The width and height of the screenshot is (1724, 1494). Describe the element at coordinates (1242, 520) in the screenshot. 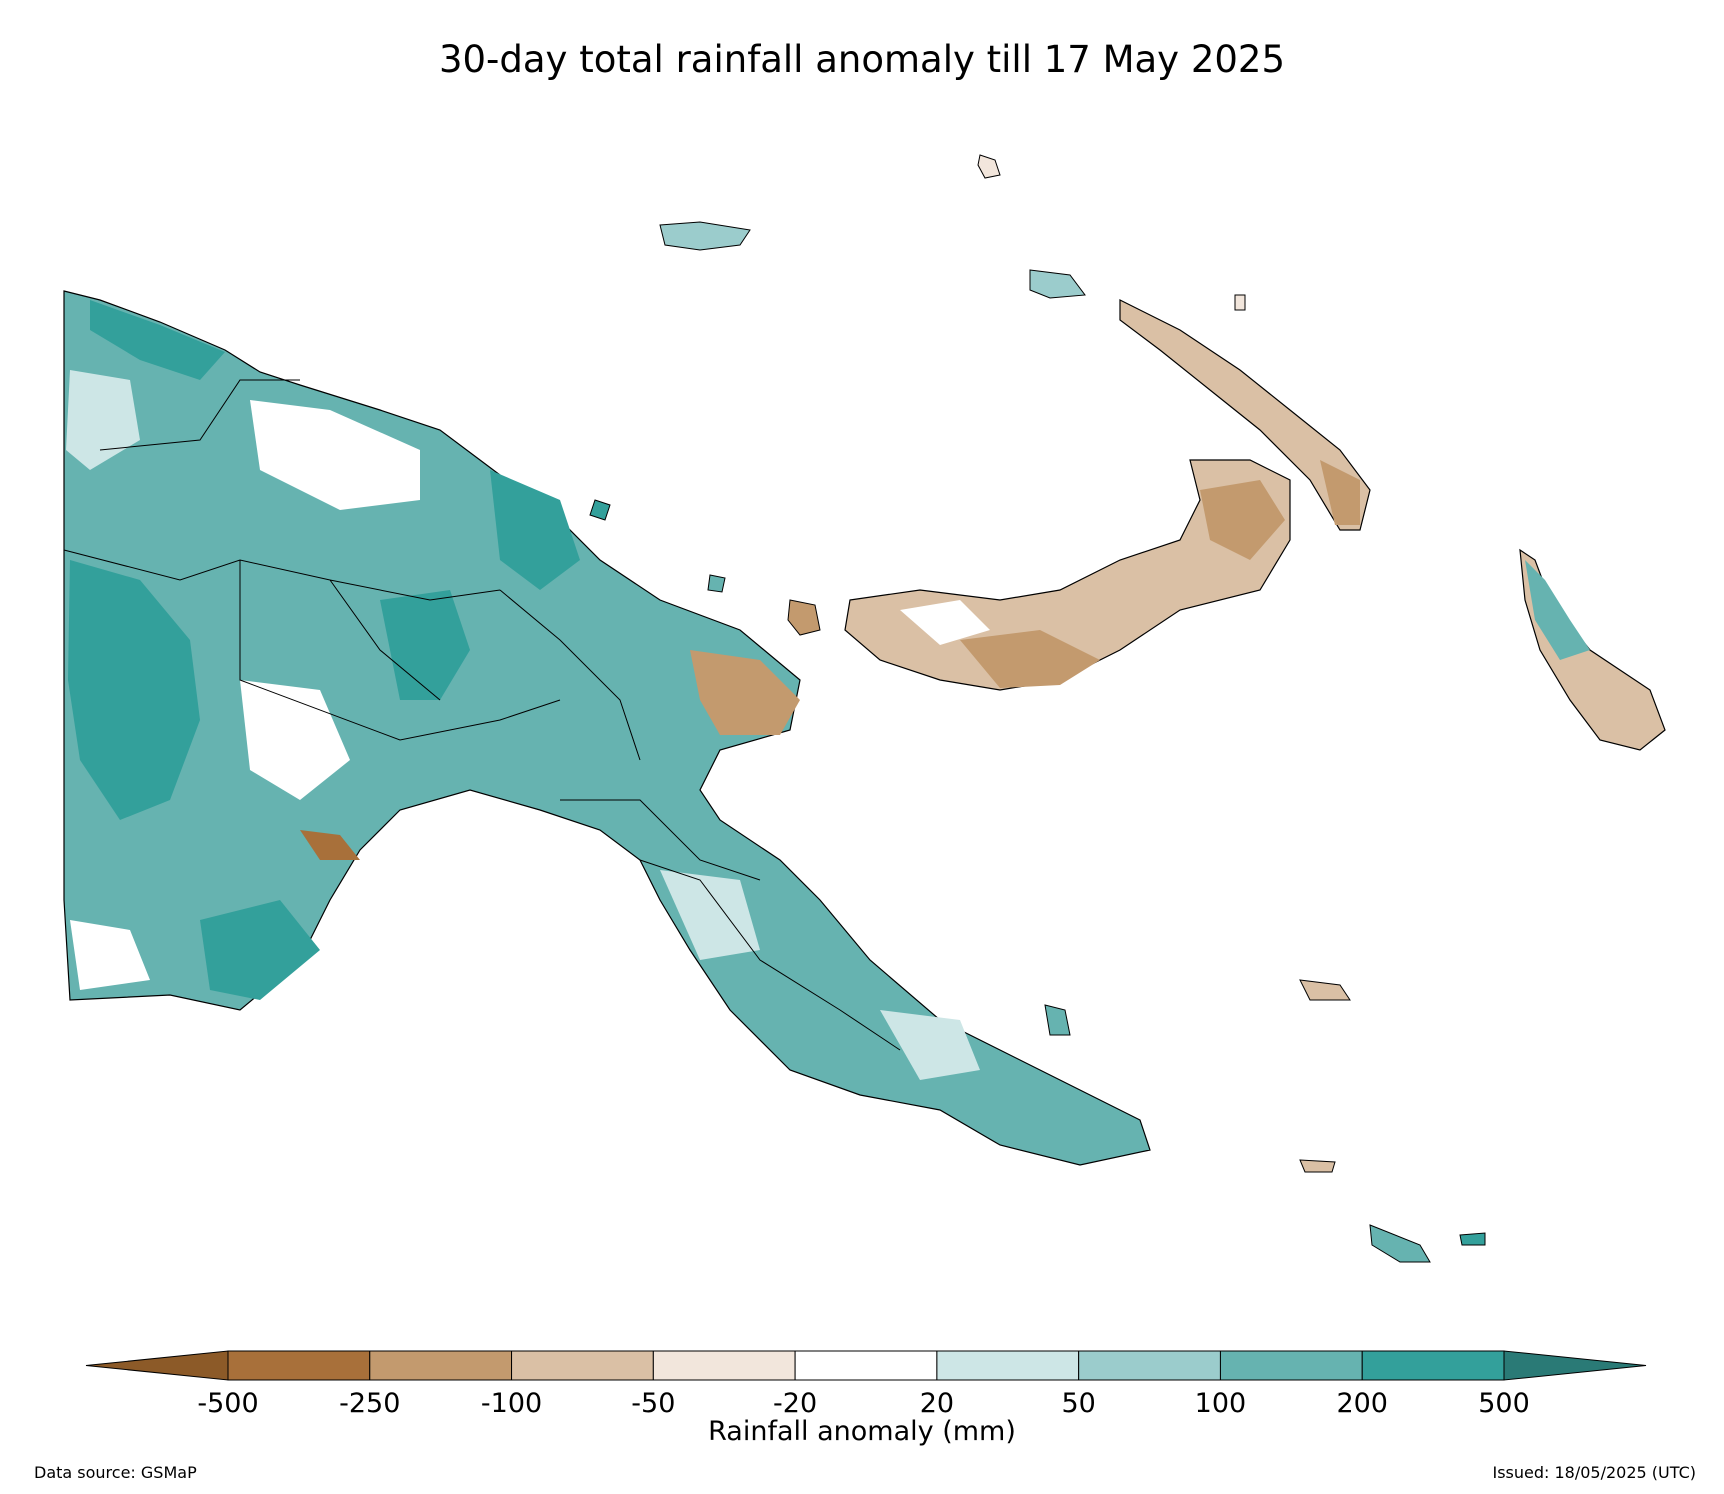

I see `new-britain-drier-east` at that location.